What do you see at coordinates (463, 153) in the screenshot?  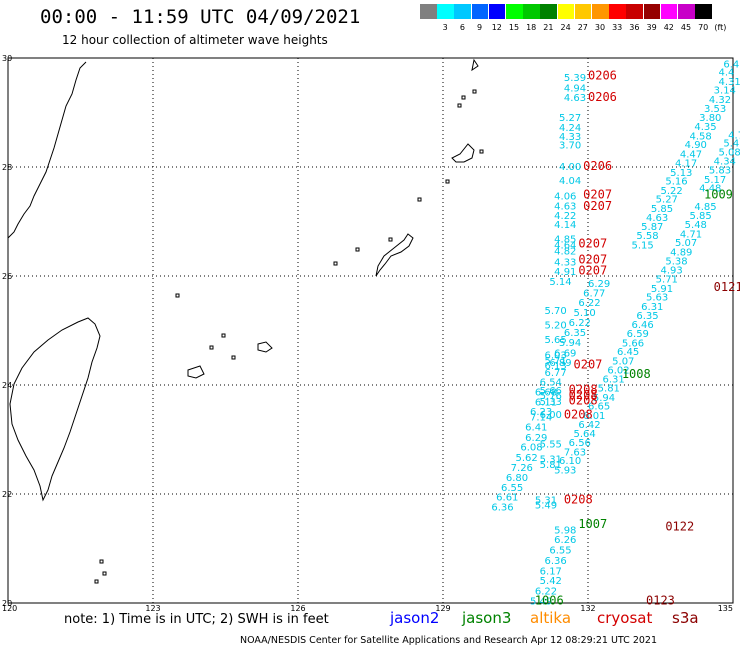 I see `amami-coast` at bounding box center [463, 153].